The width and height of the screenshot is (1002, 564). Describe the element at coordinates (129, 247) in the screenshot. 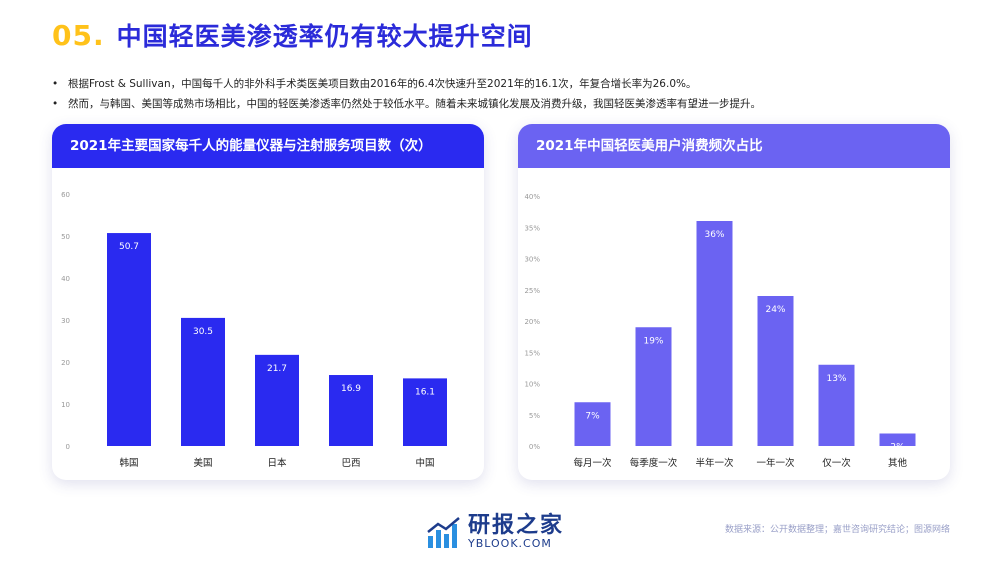

I see `bar-value-label: 50.7` at that location.